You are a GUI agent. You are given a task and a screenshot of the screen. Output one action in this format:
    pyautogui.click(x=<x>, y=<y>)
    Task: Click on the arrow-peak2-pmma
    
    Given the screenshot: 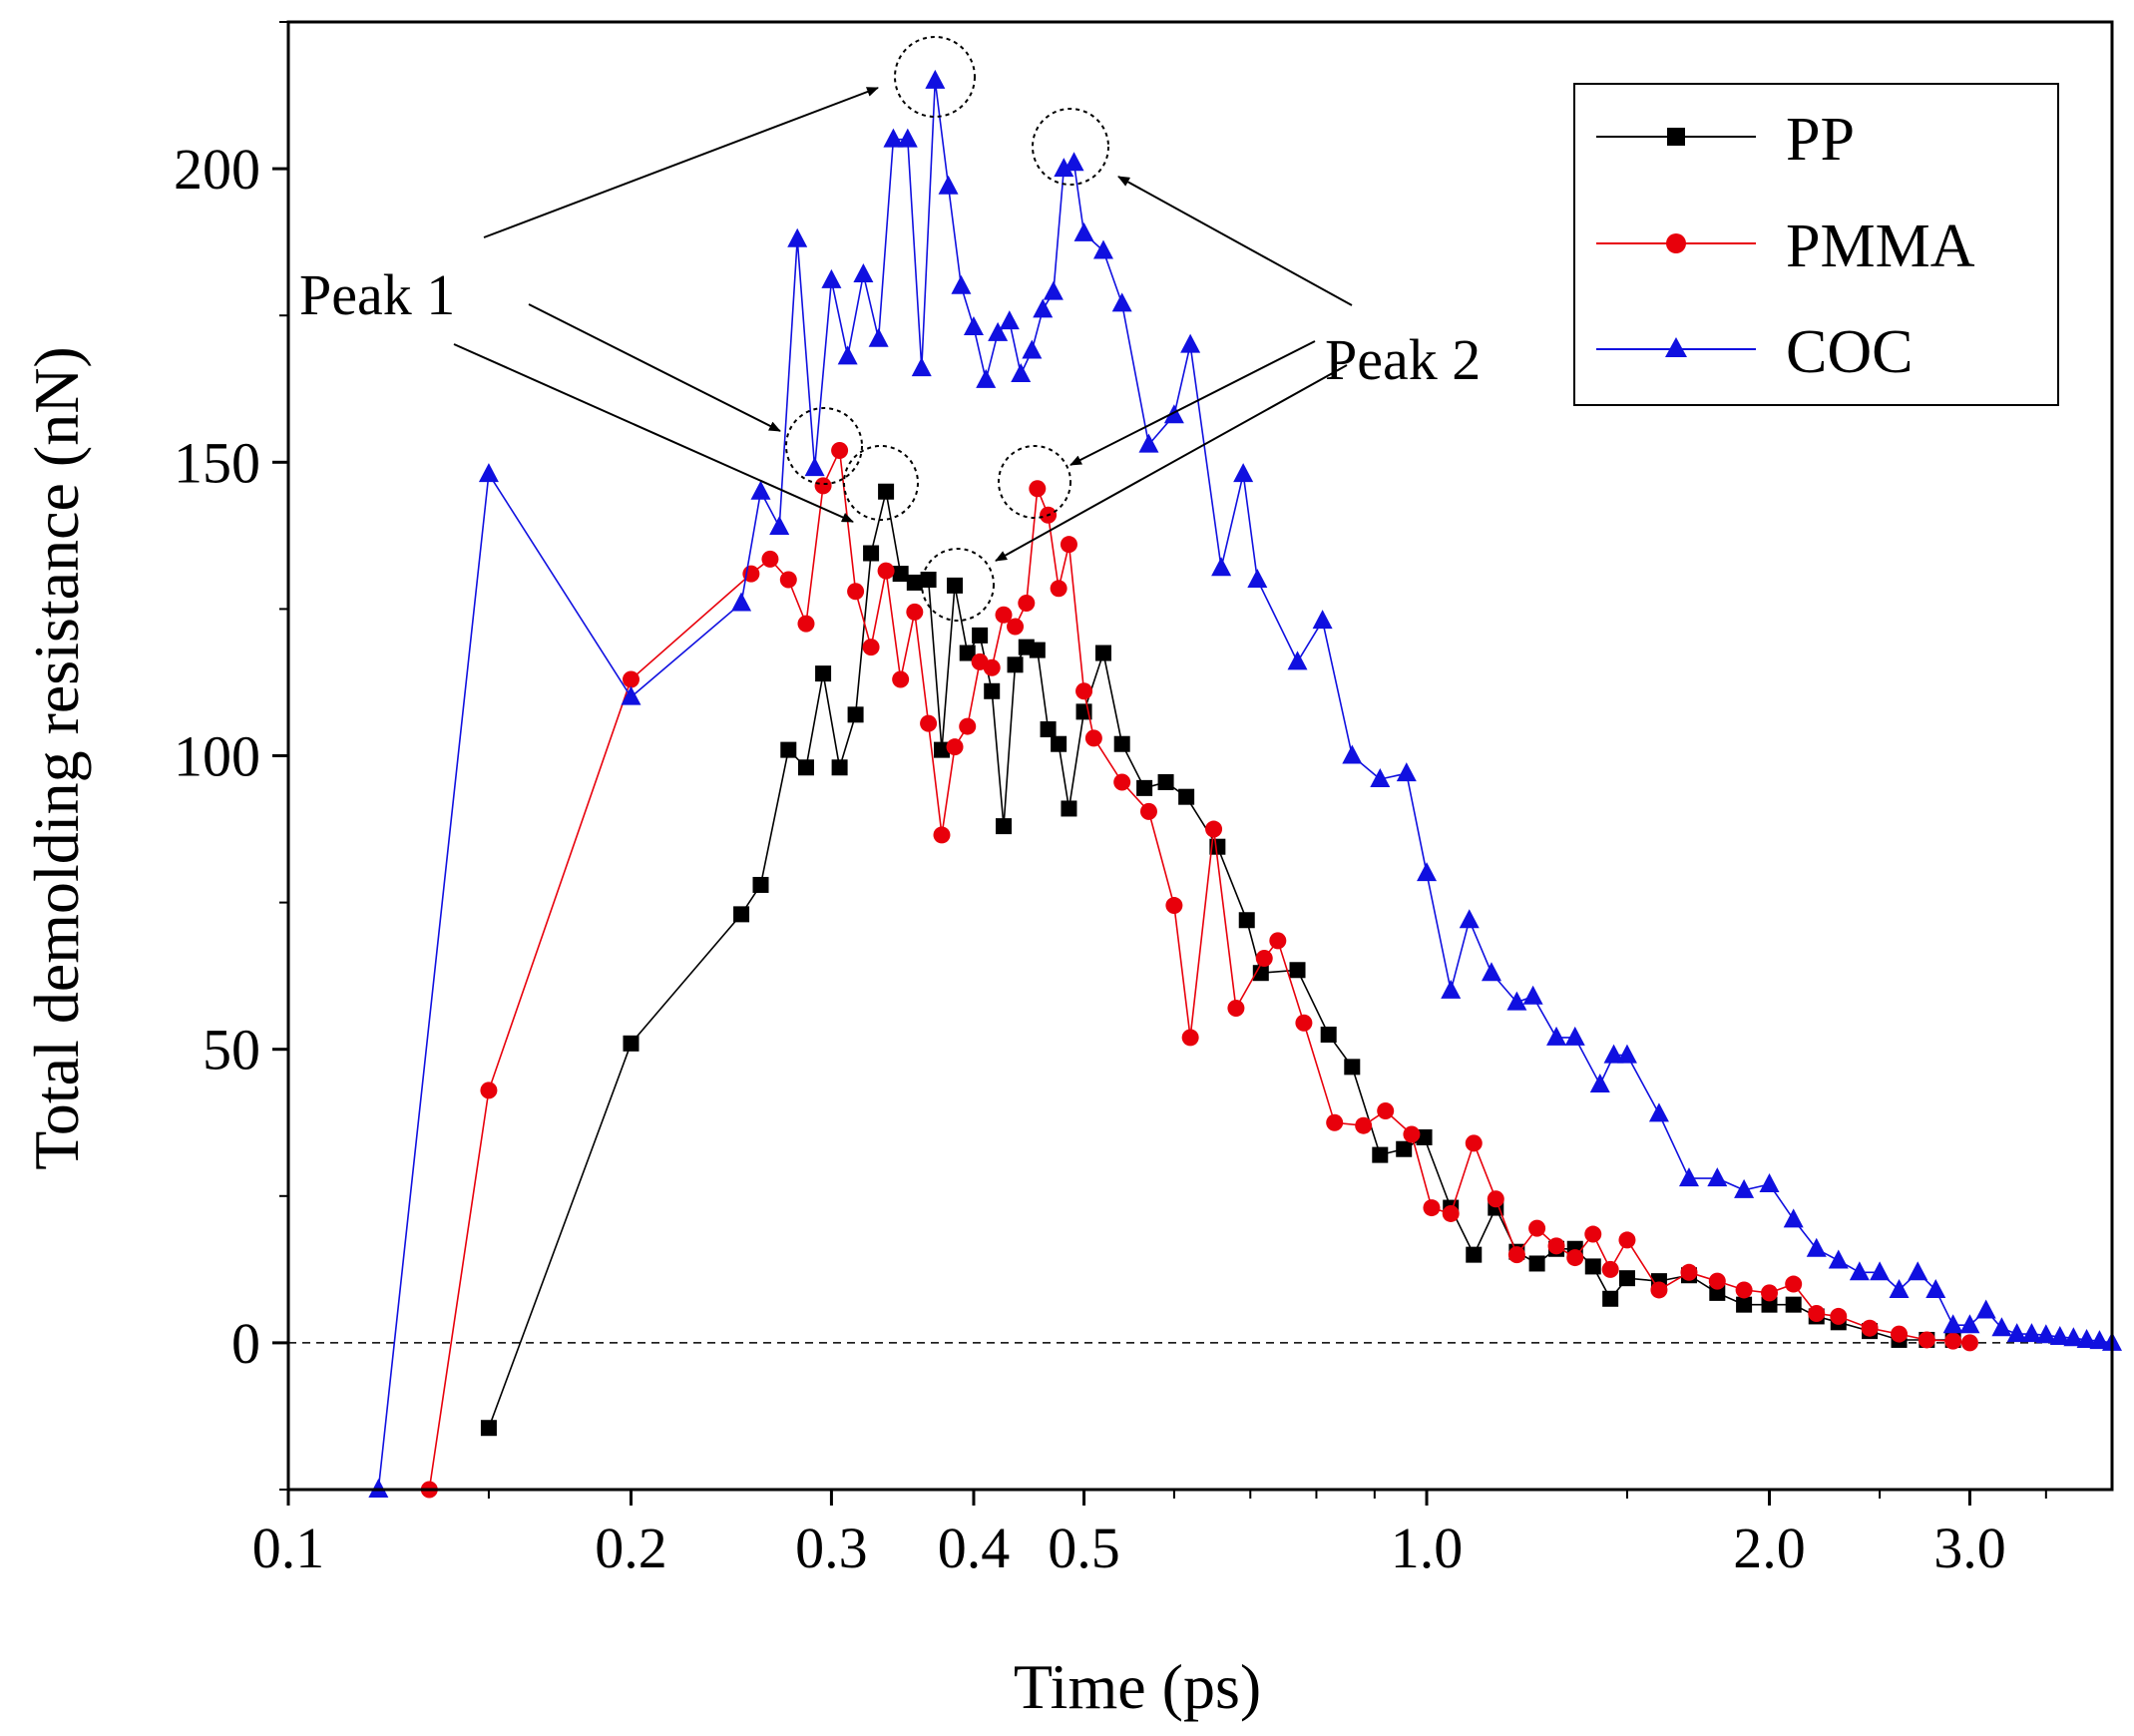 What is the action you would take?
    pyautogui.click(x=1192, y=403)
    